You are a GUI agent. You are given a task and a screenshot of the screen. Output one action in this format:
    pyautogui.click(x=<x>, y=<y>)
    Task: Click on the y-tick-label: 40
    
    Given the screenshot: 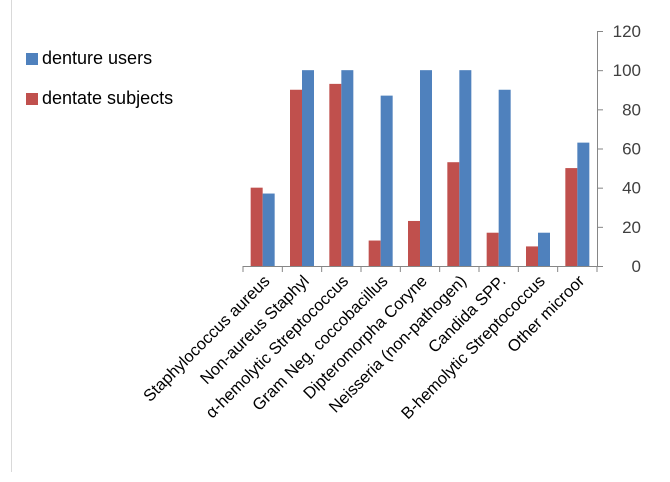 What is the action you would take?
    pyautogui.click(x=631, y=188)
    